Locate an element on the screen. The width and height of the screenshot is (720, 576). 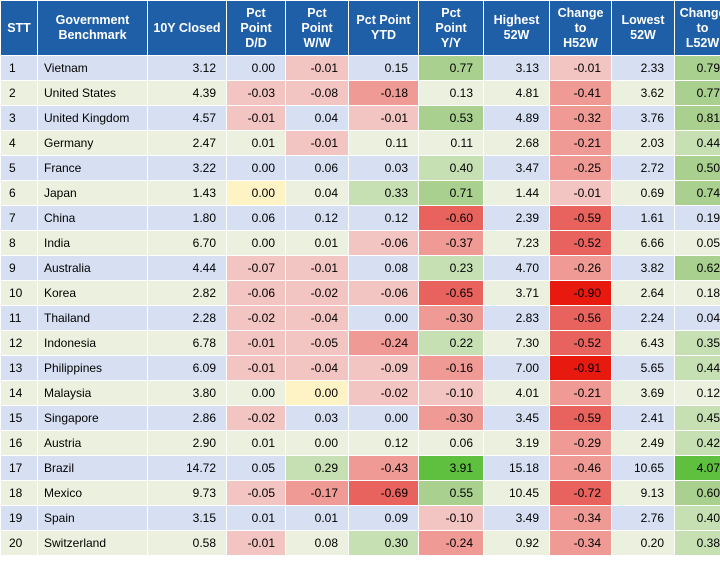
cell-yy: -0.30 is located at coordinates (451, 418).